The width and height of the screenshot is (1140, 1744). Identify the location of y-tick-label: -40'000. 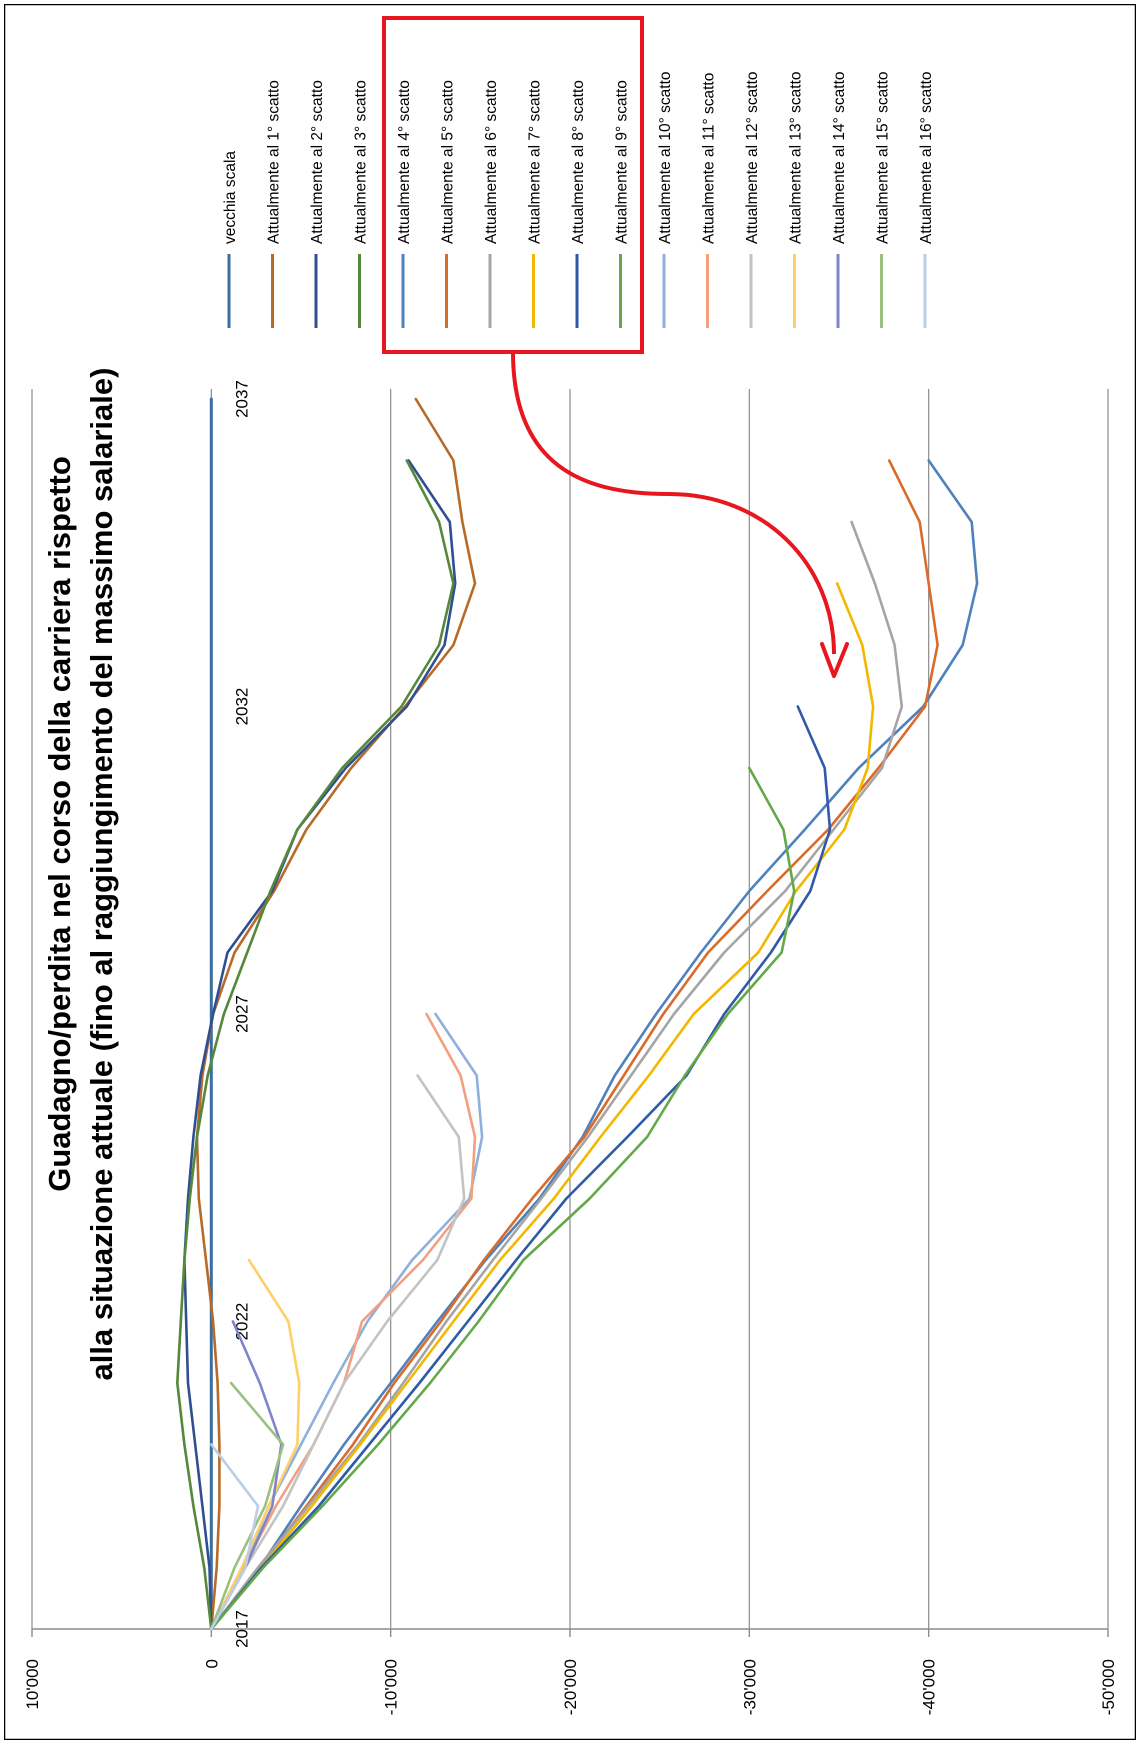
(929, 1687).